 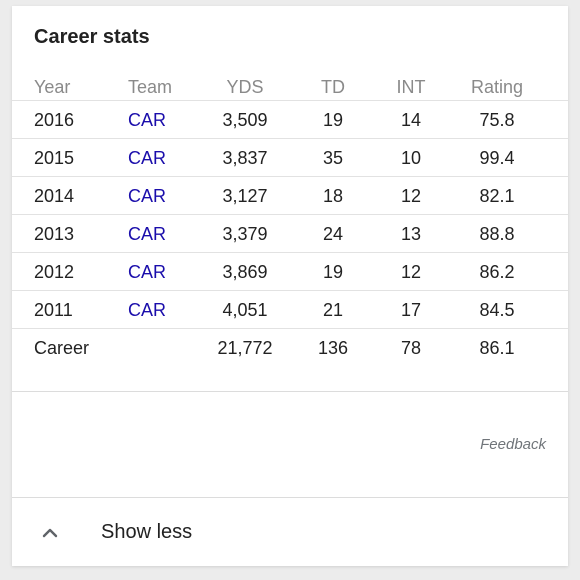 I want to click on column-header-year: Year, so click(x=52, y=87).